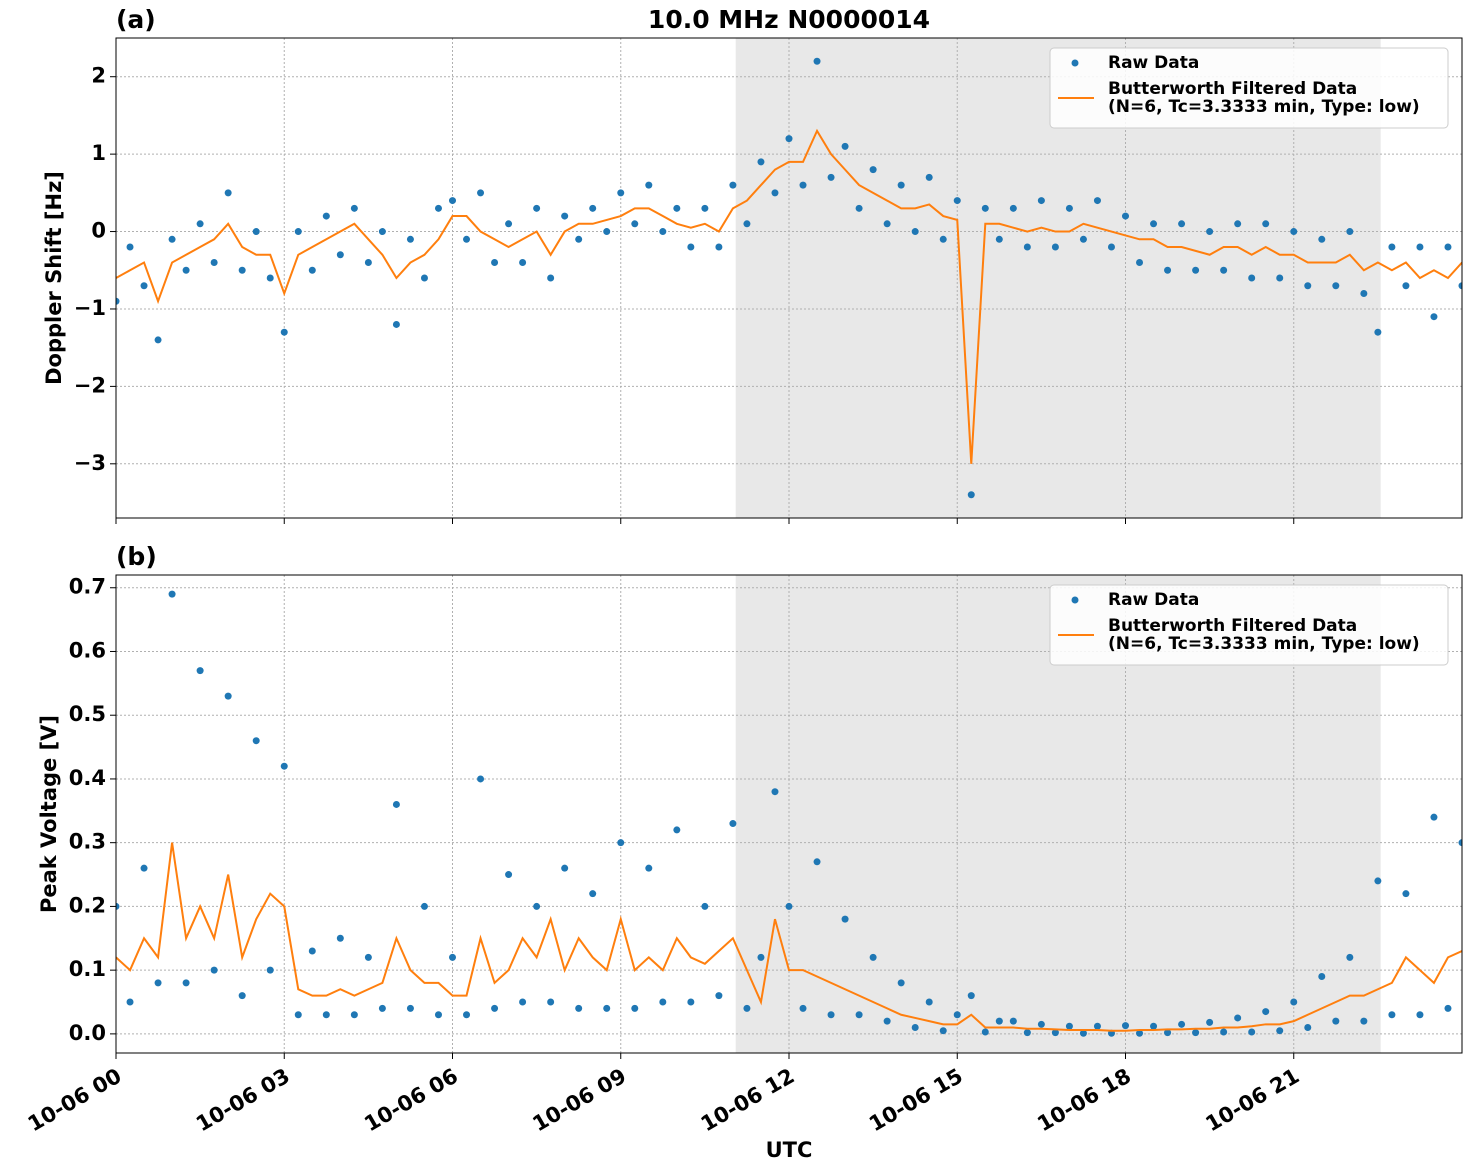 The image size is (1471, 1172). What do you see at coordinates (98, 153) in the screenshot?
I see `y-tick-label: 1` at bounding box center [98, 153].